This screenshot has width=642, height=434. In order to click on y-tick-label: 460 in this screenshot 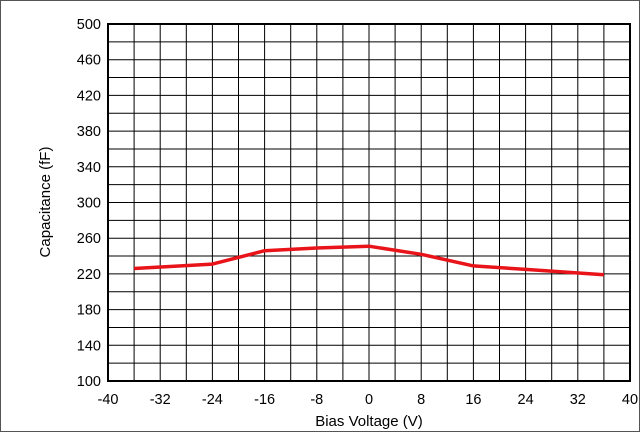, I will do `click(89, 61)`.